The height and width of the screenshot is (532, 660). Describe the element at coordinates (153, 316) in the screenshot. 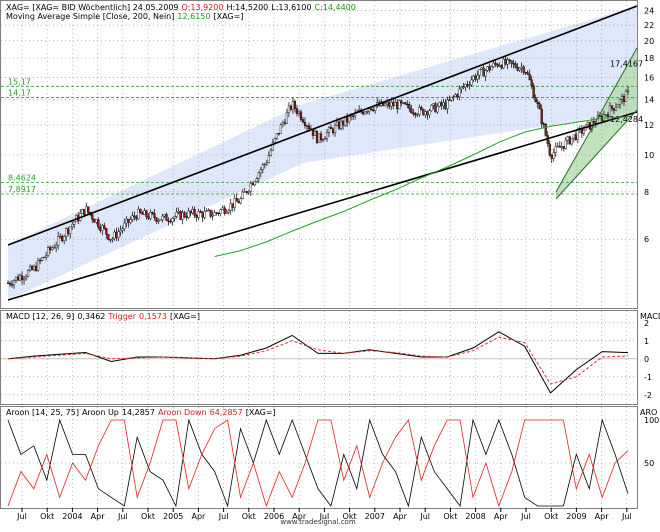

I see `macd-trigger-value: 0,1573` at that location.